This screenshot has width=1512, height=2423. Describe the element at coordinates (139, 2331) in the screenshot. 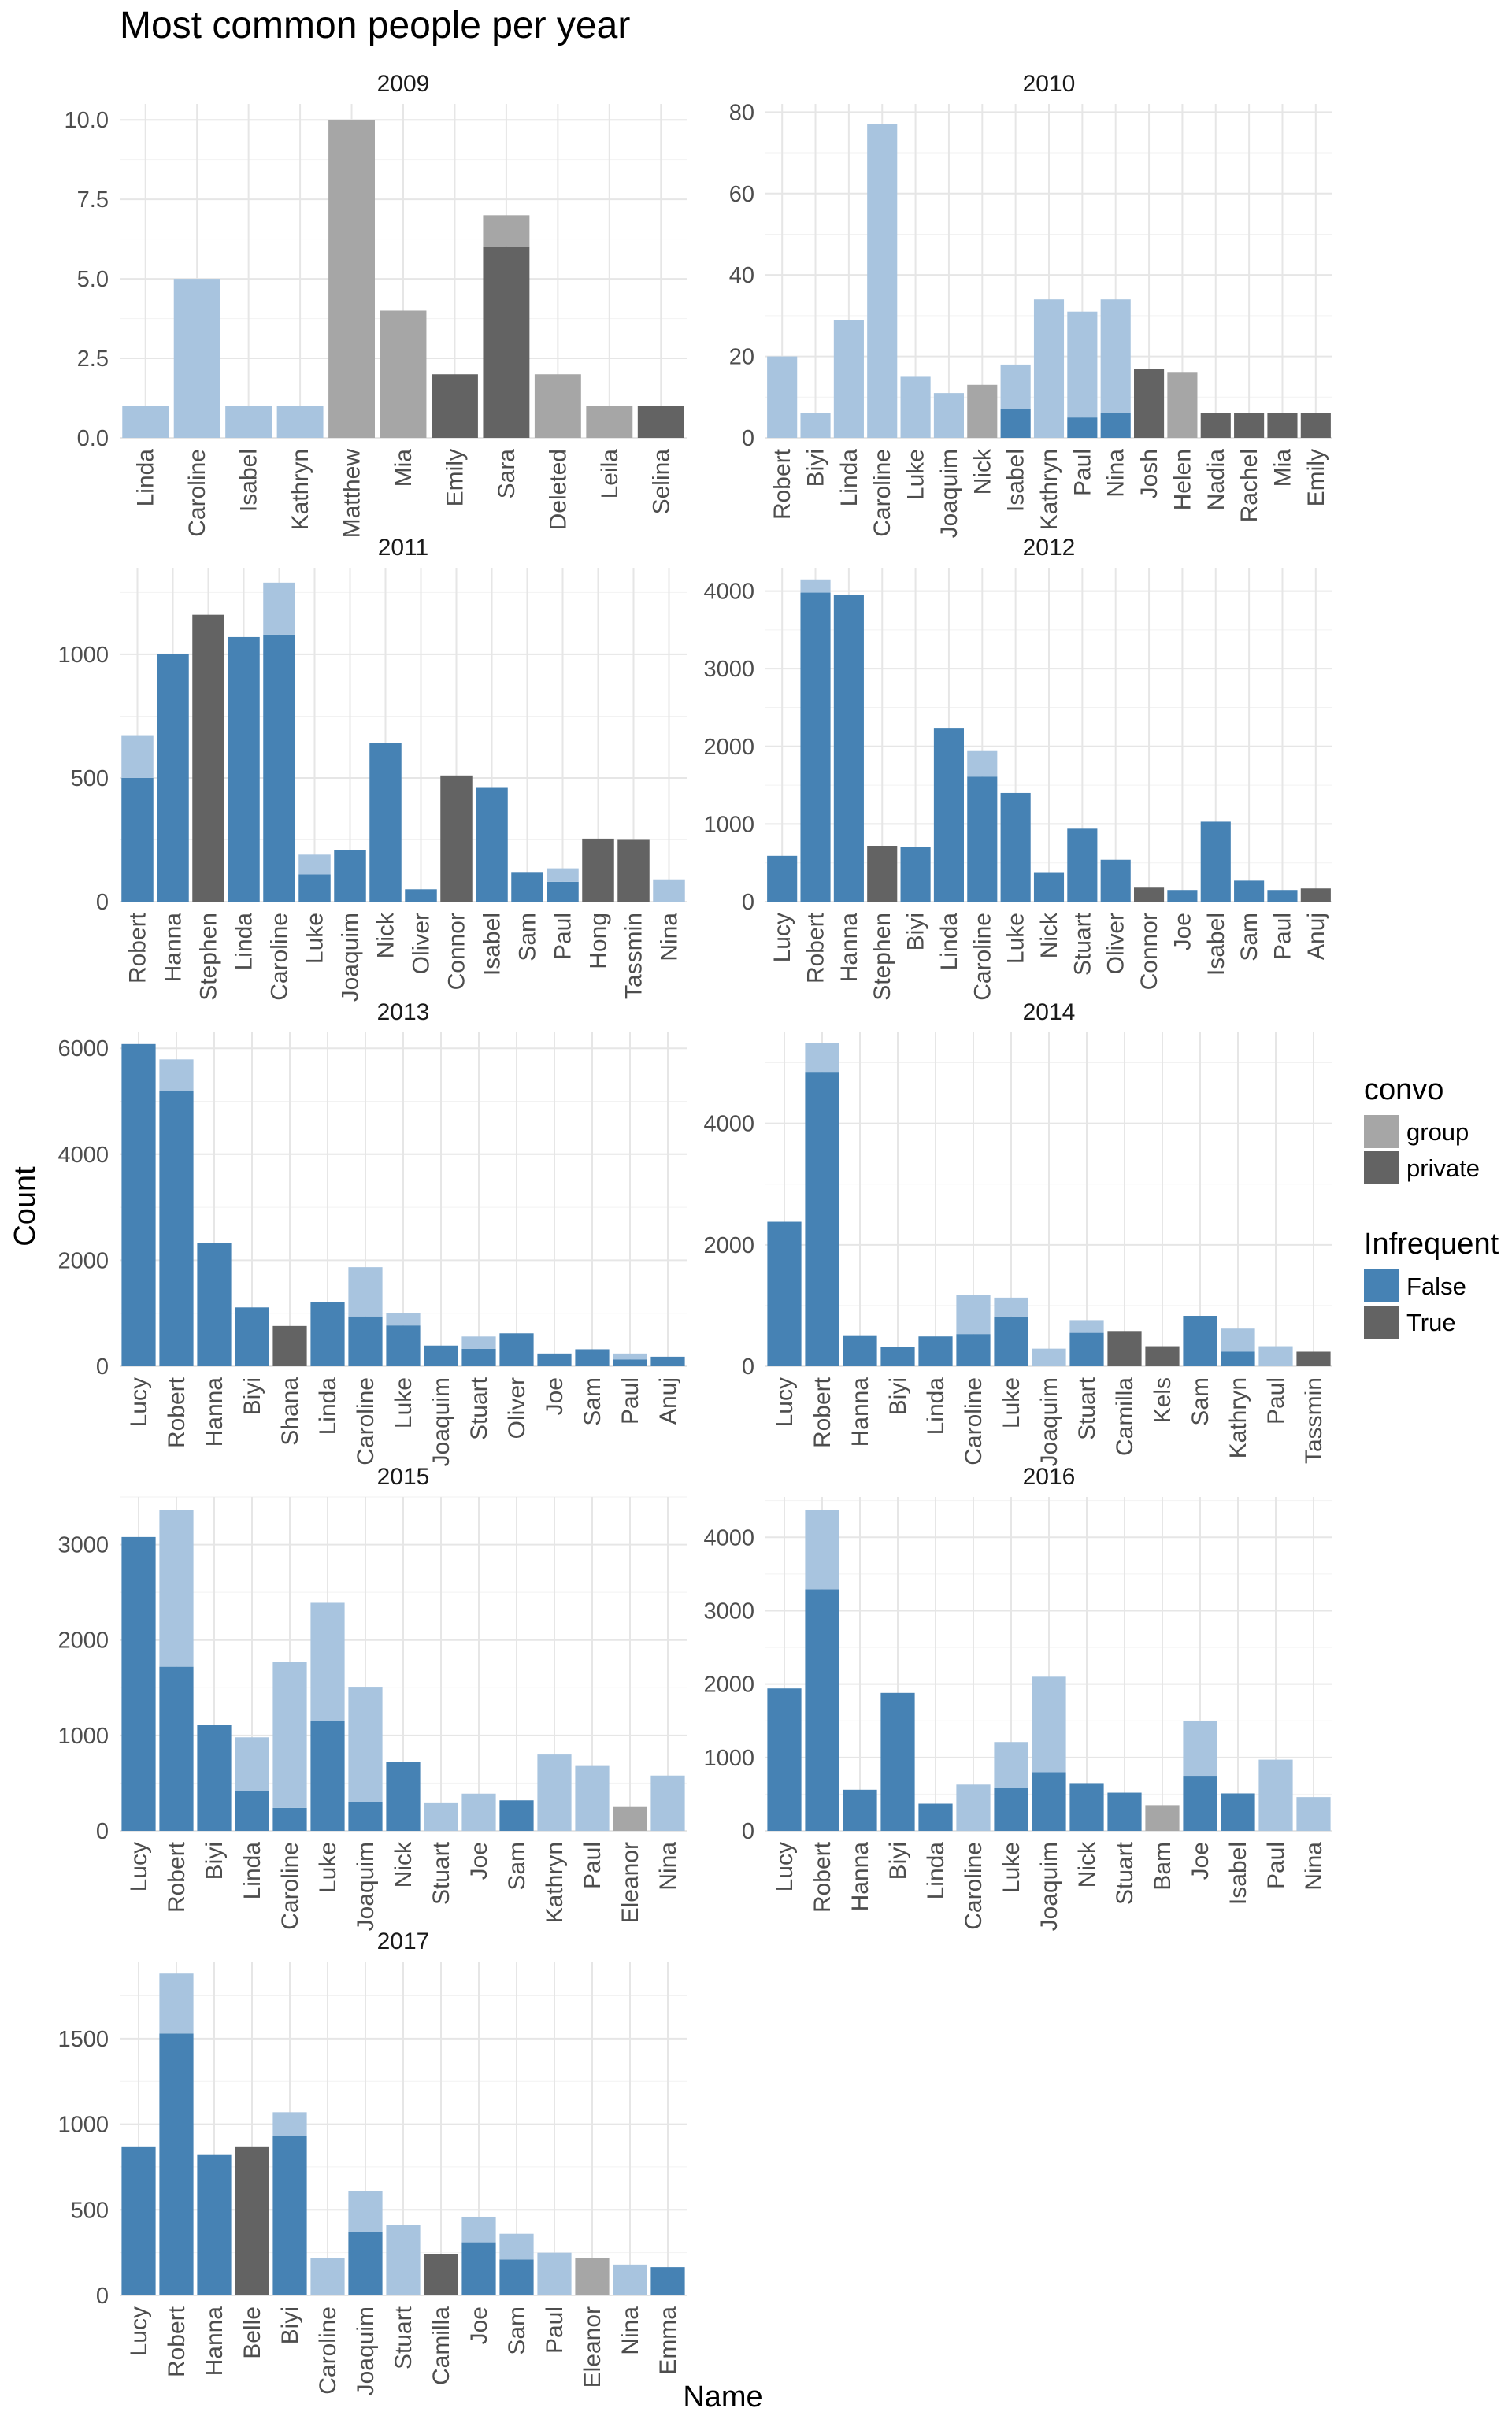

I see `x-tick-label: Lucy` at that location.